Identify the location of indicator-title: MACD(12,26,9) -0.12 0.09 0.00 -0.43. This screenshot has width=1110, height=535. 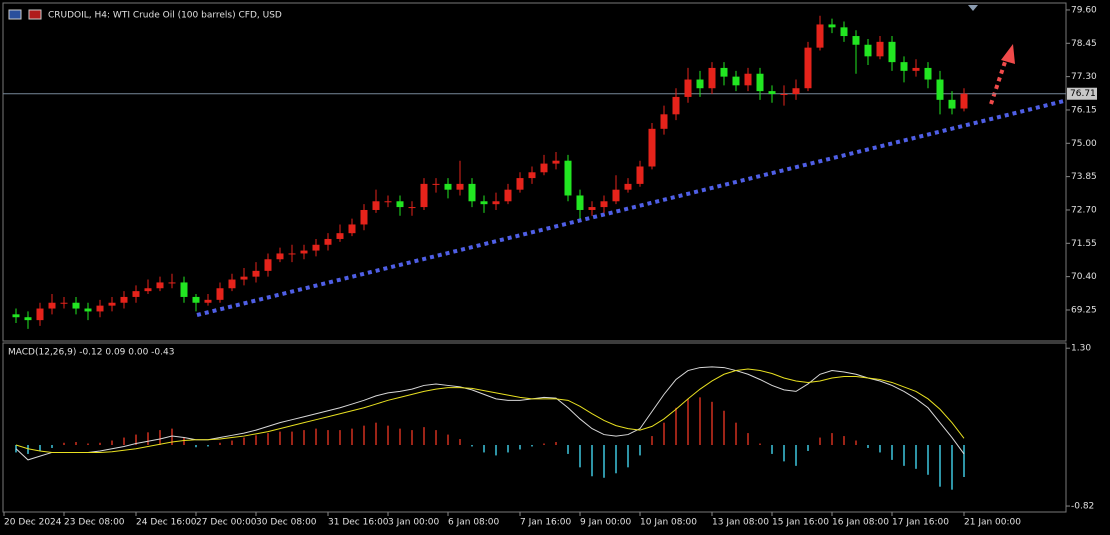
(91, 353).